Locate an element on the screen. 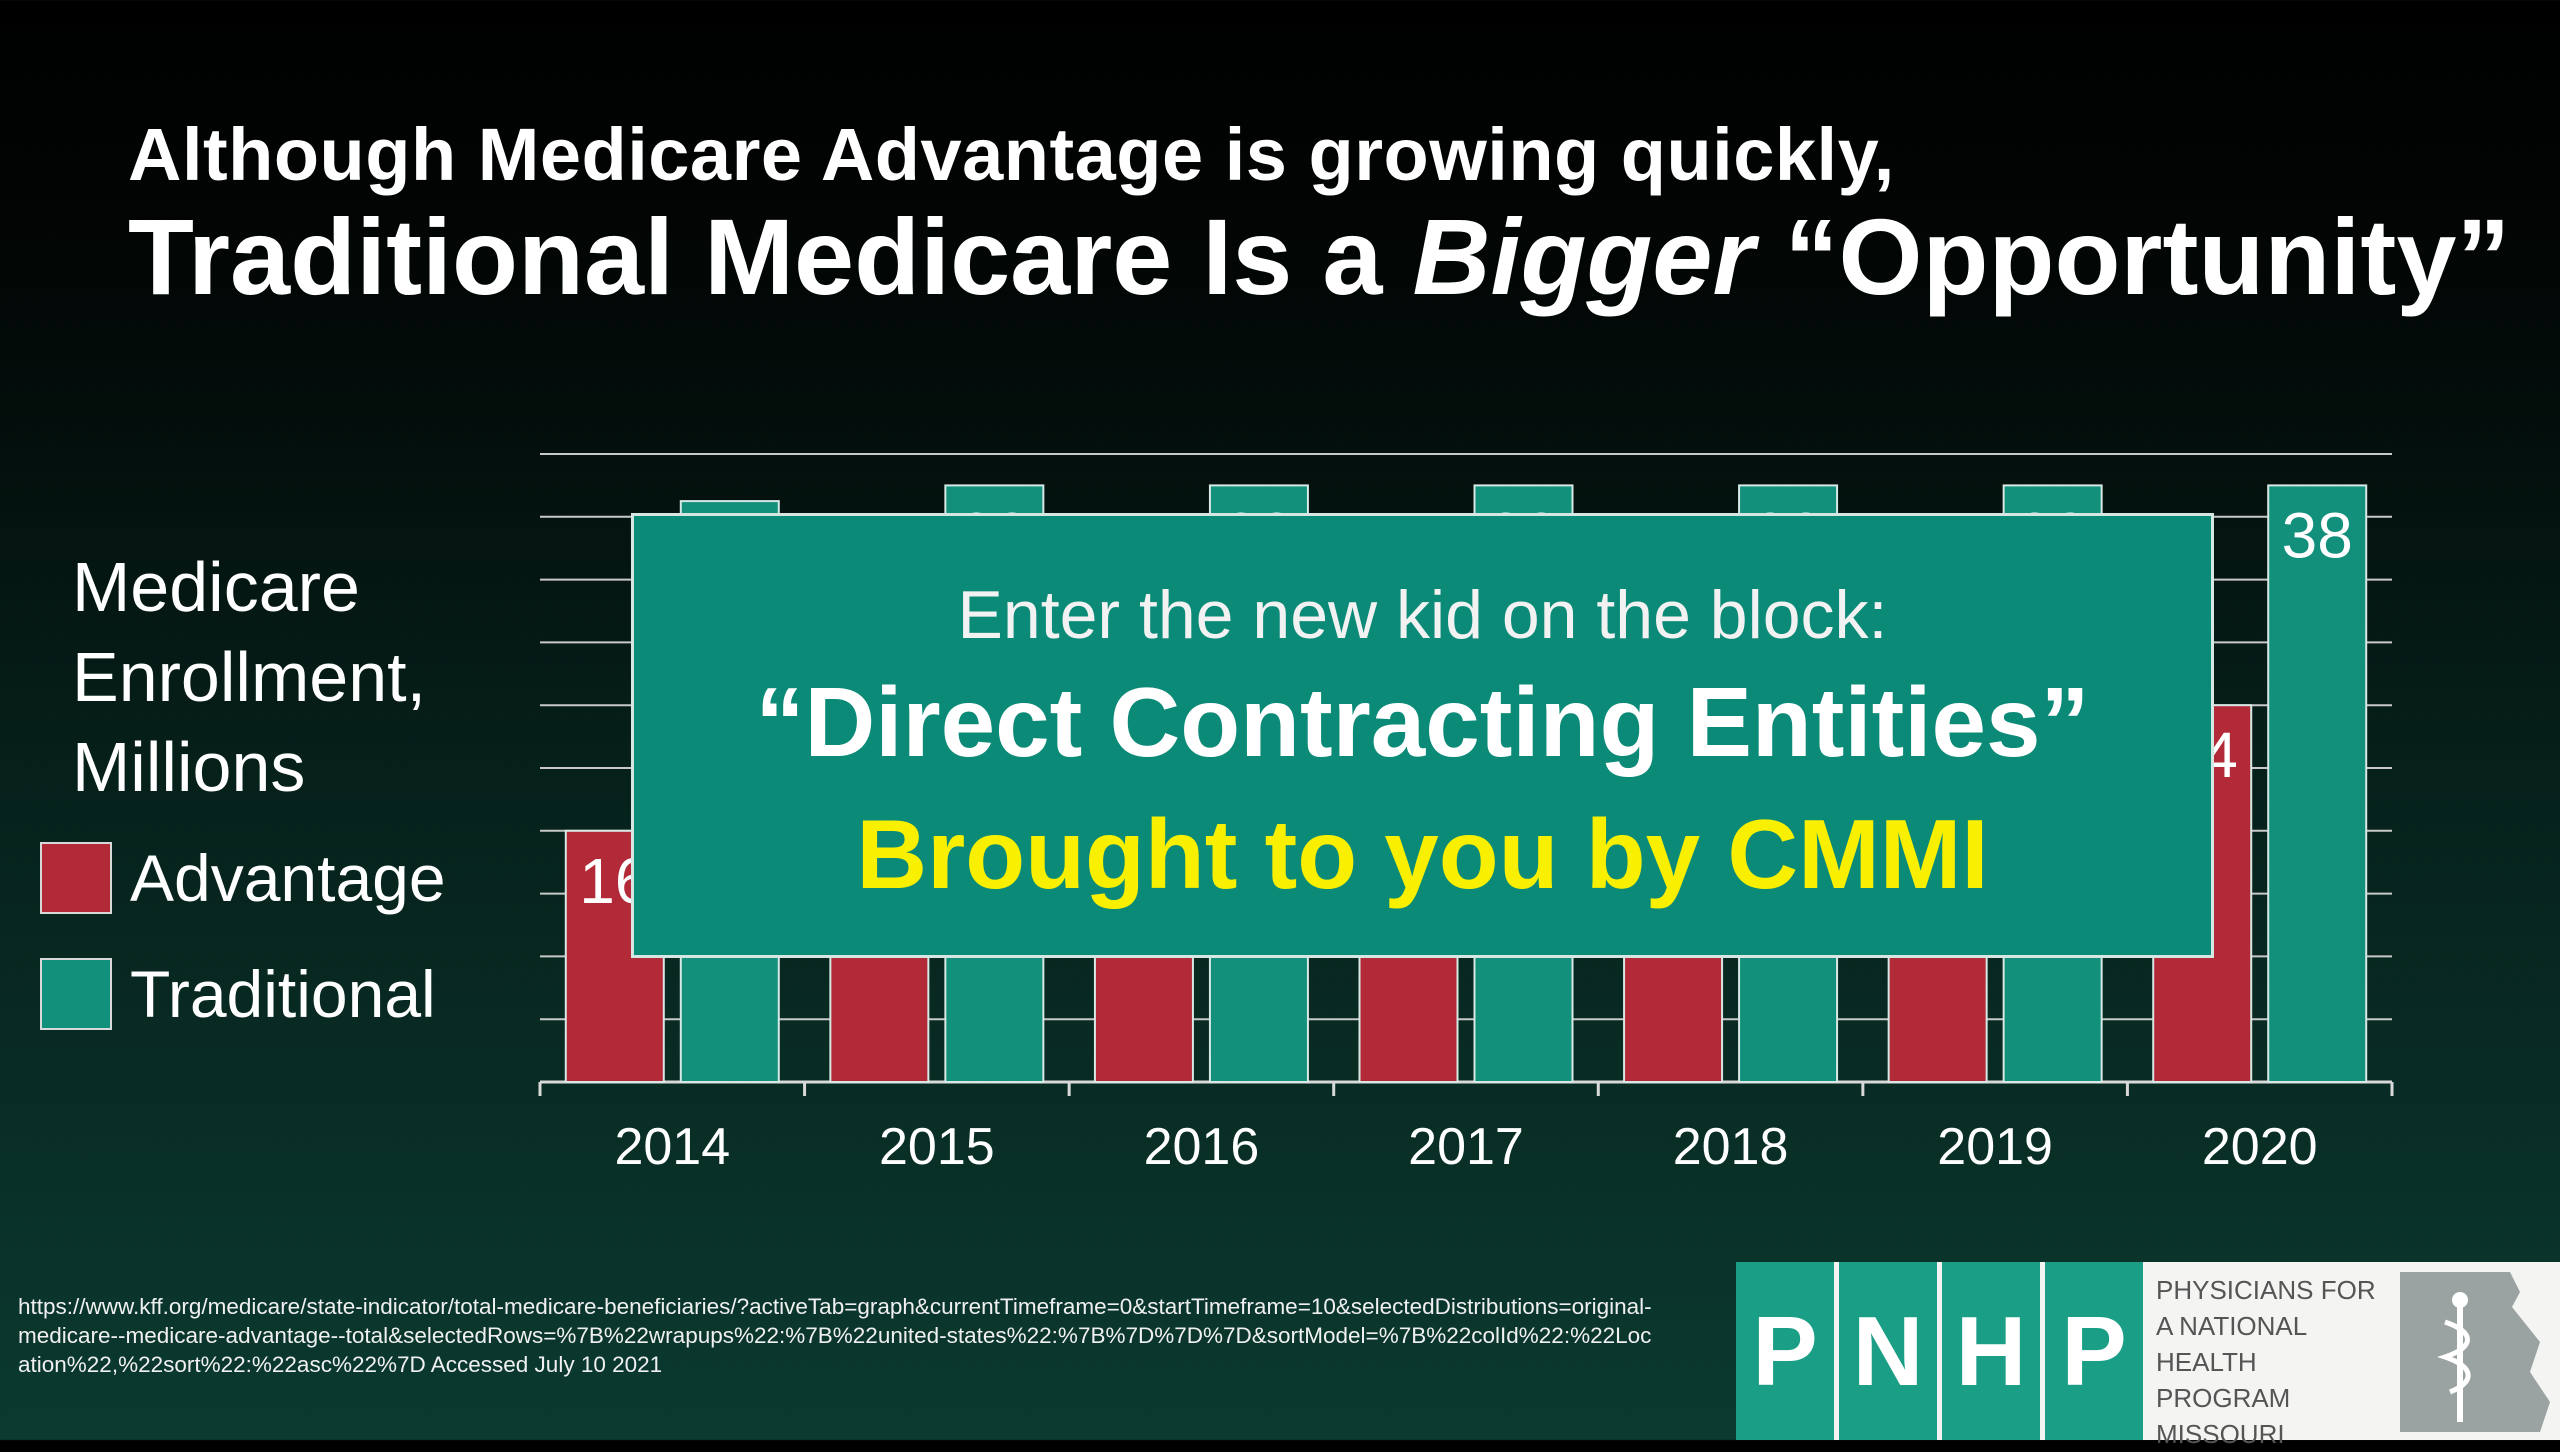 This screenshot has height=1452, width=2560. data-label-traditional: 38 is located at coordinates (2317, 535).